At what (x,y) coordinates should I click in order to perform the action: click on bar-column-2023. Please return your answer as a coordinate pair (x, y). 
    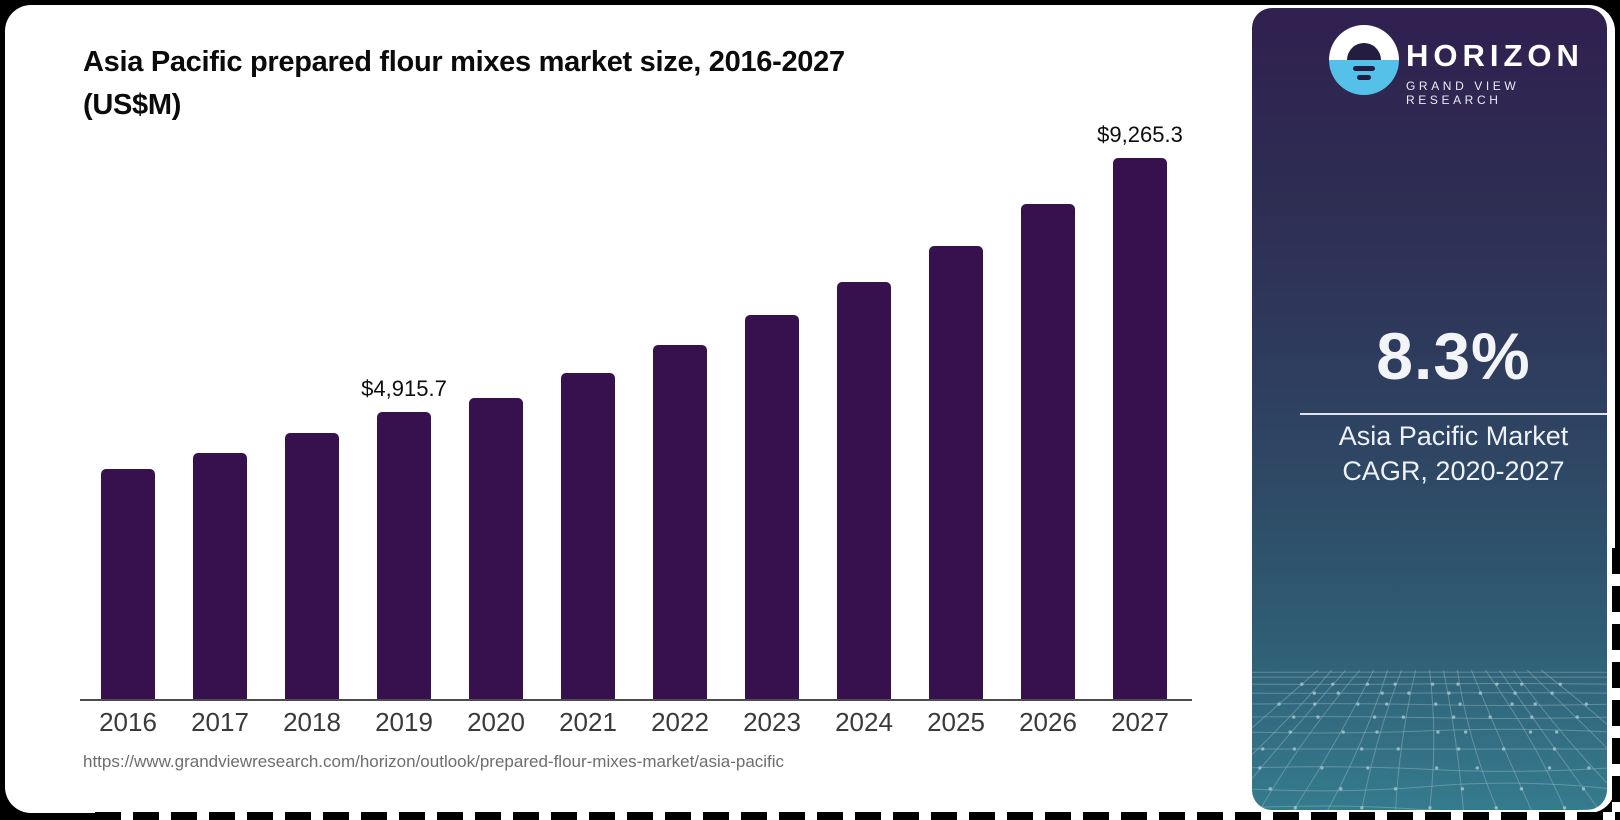
    Looking at the image, I should click on (772, 429).